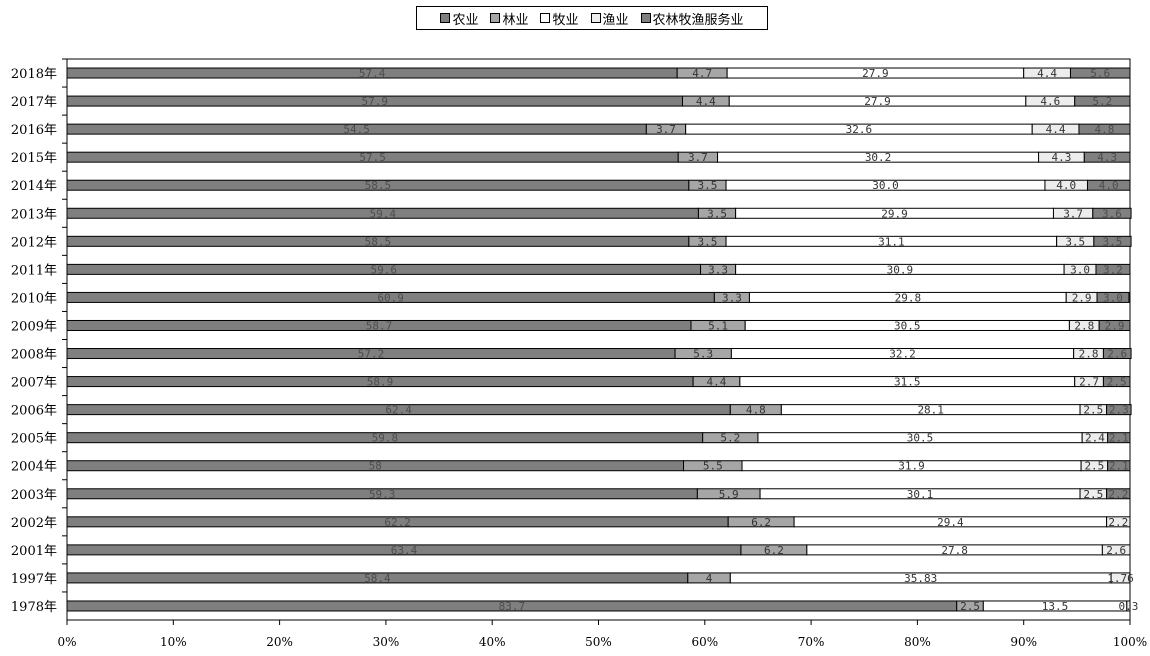 The height and width of the screenshot is (656, 1150). What do you see at coordinates (920, 494) in the screenshot?
I see `data-label: 30.1` at bounding box center [920, 494].